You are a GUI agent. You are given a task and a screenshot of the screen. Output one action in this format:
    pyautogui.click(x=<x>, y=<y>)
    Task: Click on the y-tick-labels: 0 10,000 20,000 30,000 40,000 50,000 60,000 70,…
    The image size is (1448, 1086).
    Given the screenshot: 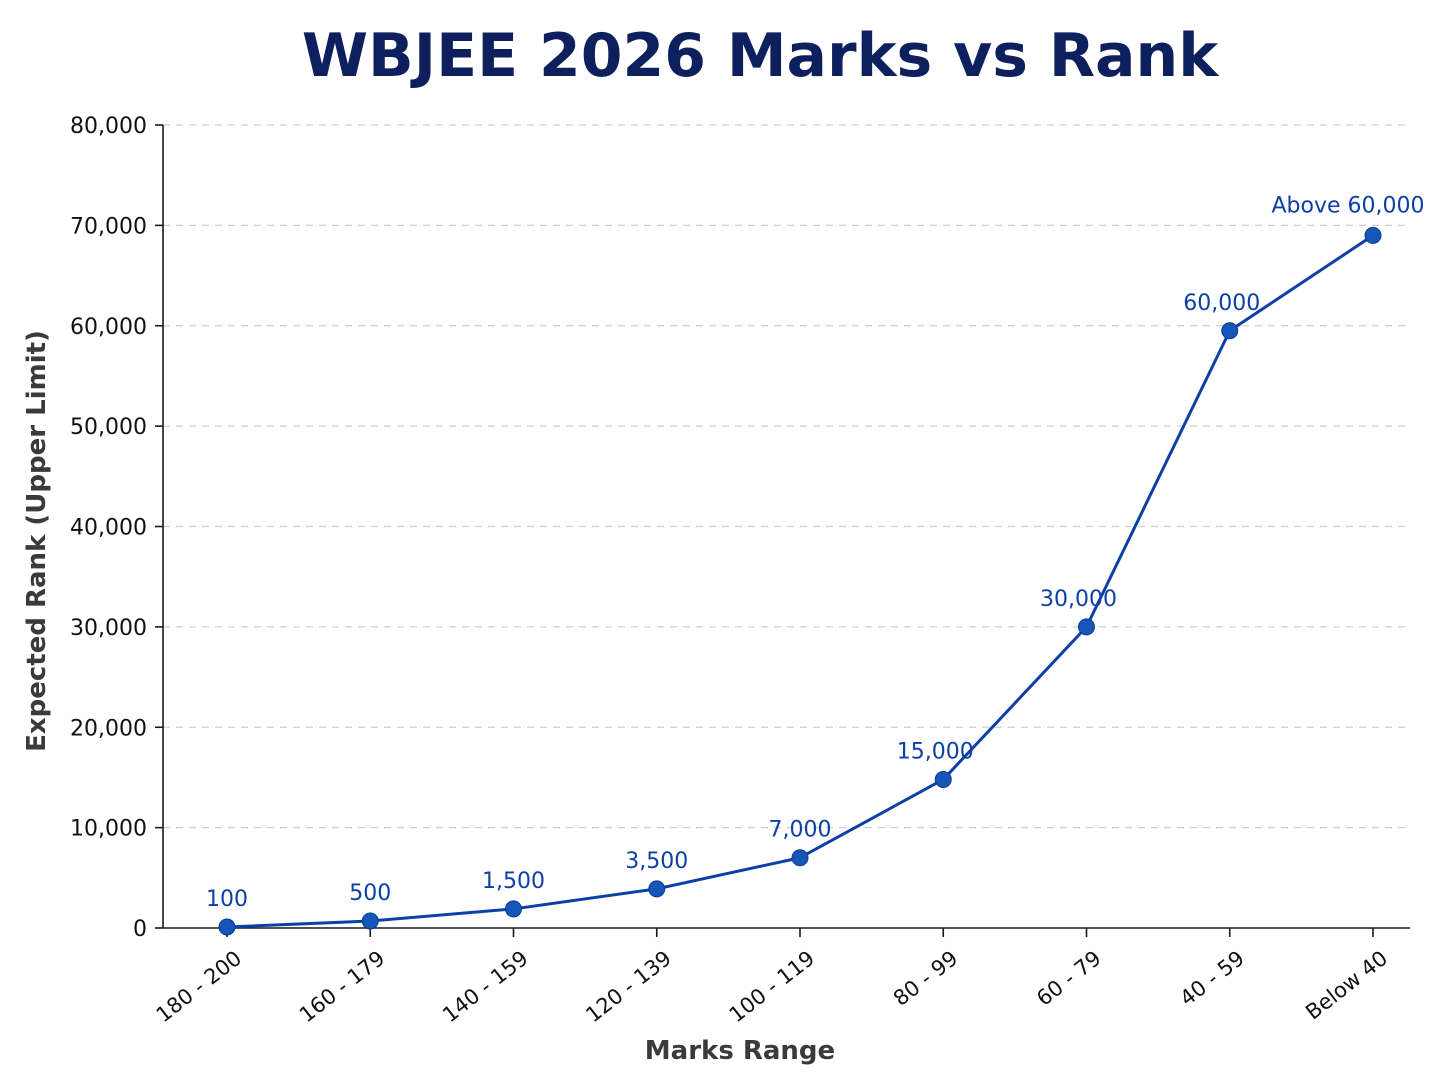 What is the action you would take?
    pyautogui.click(x=108, y=528)
    